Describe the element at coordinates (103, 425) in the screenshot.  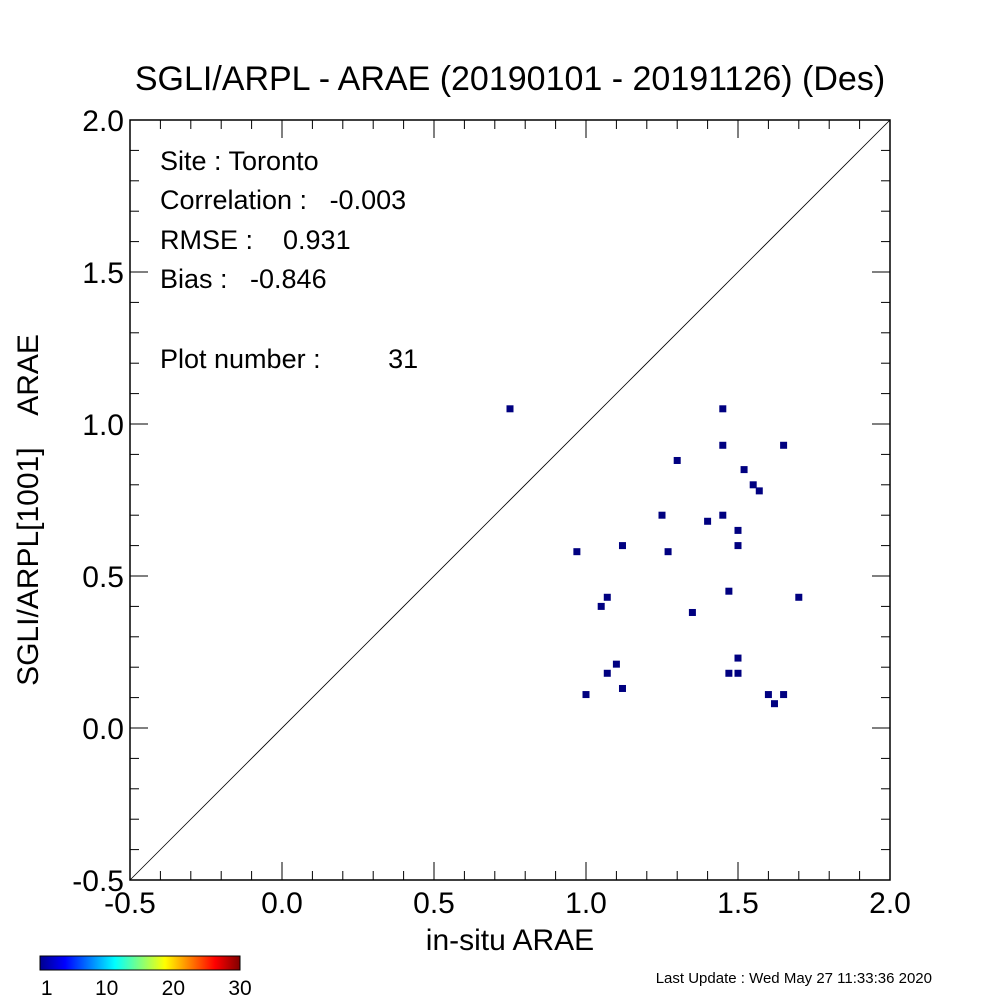
I see `y-tick-label: 1.0` at that location.